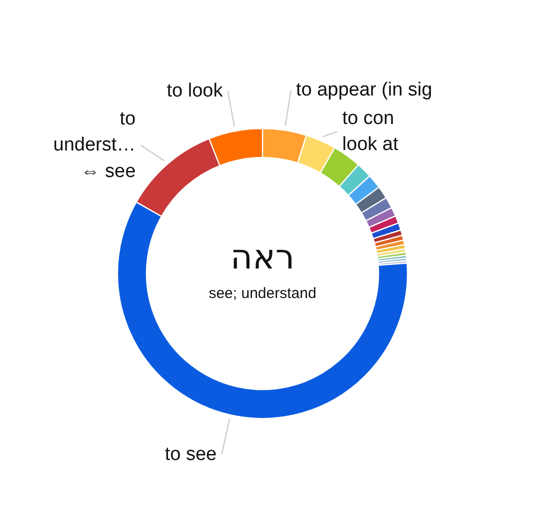  What do you see at coordinates (262, 293) in the screenshot?
I see `text: see; understand` at bounding box center [262, 293].